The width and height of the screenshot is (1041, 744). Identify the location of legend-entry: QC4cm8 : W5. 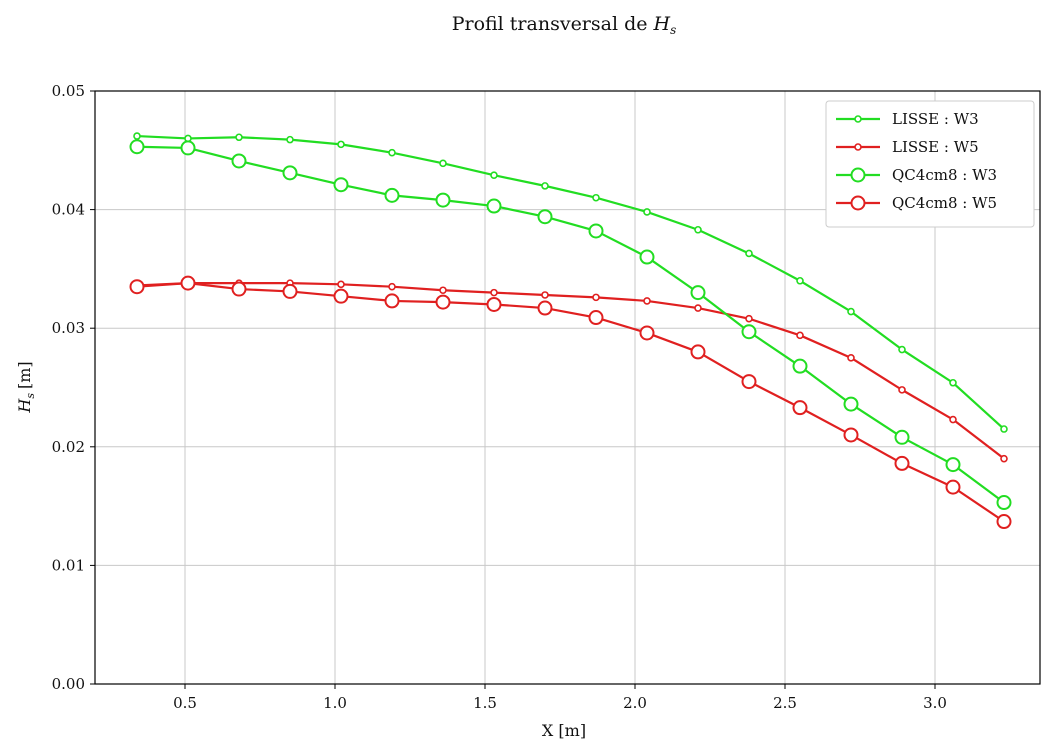
(916, 203).